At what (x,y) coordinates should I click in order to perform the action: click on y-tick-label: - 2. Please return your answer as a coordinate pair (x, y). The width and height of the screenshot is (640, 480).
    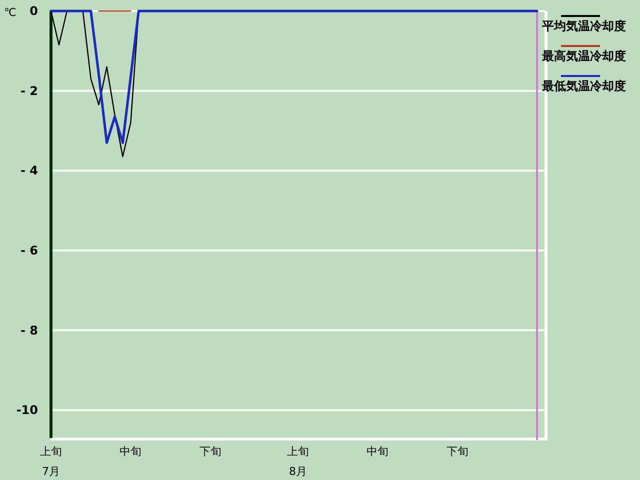
    Looking at the image, I should click on (29, 91).